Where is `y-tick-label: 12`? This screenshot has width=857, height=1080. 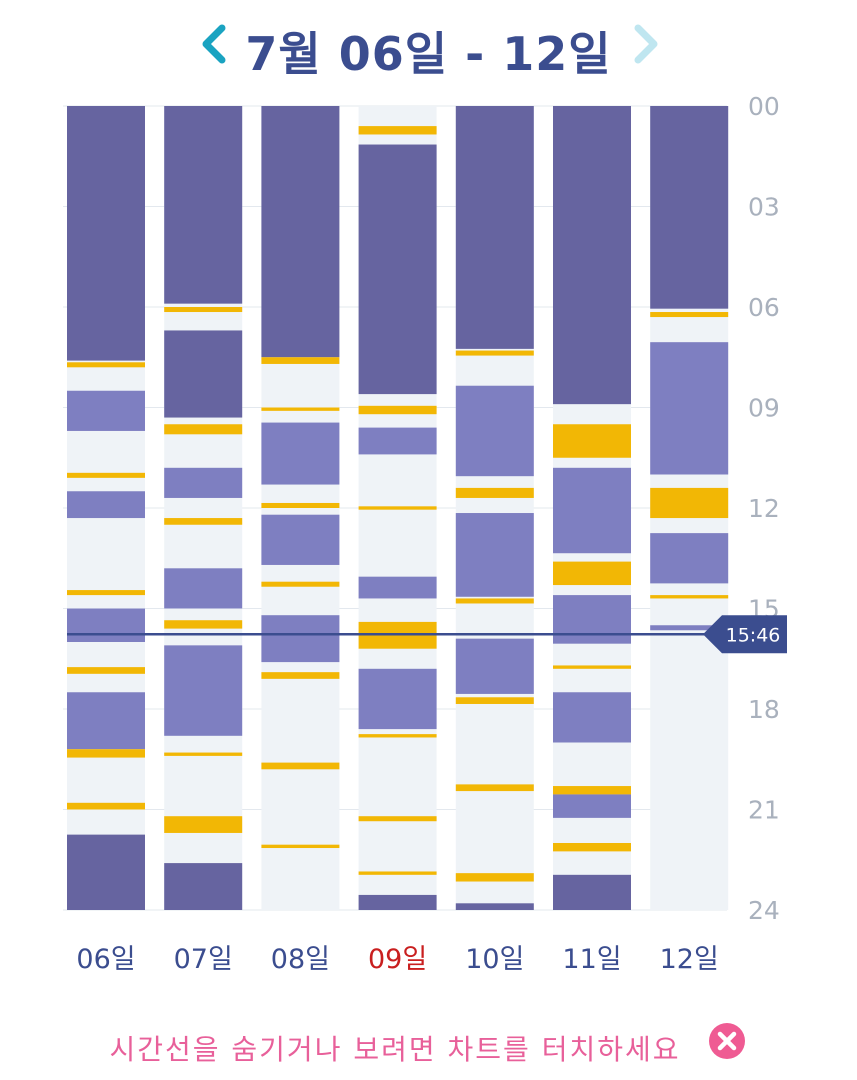
y-tick-label: 12 is located at coordinates (764, 508).